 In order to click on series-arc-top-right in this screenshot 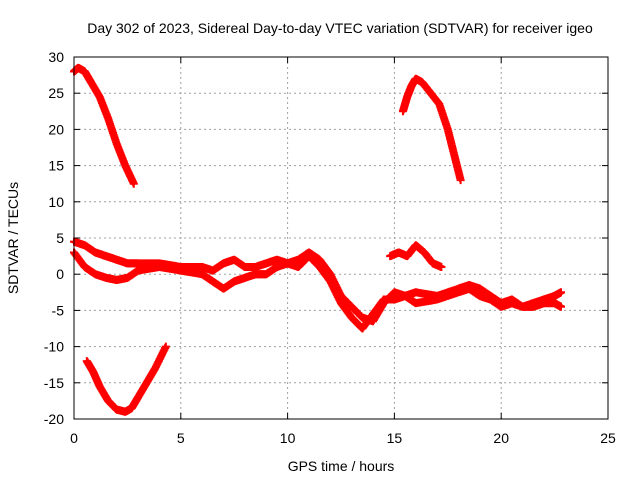, I will do `click(431, 129)`.